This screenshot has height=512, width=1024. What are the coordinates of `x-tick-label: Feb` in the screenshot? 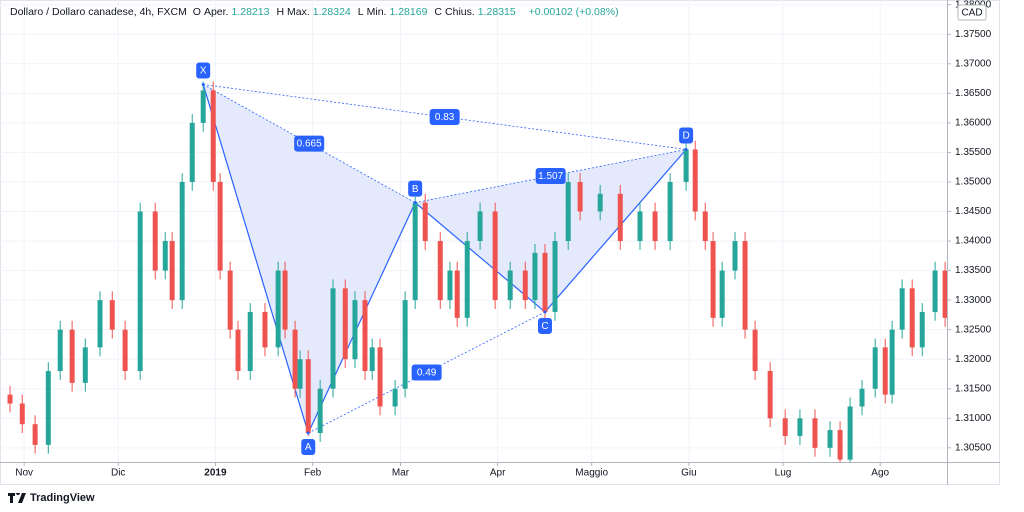 It's located at (313, 473).